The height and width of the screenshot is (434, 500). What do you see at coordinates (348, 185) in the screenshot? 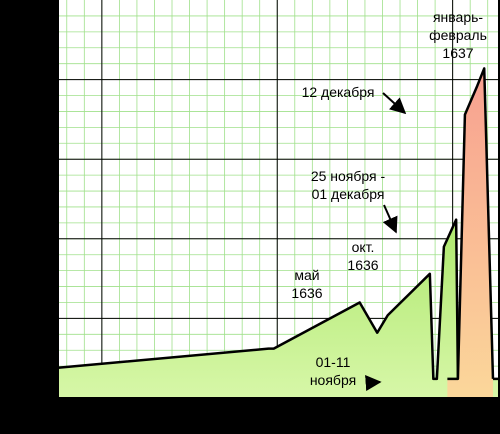
I see `annotation-label: 25 ноября - 01 декабря` at bounding box center [348, 185].